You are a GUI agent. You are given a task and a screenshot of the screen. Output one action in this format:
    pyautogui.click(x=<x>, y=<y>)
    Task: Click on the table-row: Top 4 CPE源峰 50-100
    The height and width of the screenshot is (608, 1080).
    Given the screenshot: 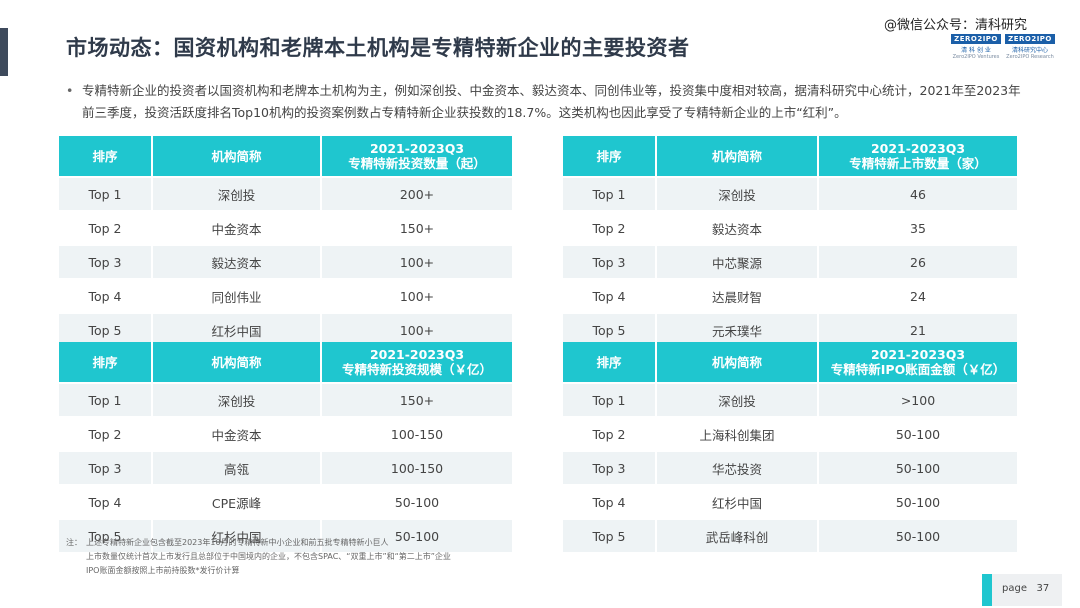 What is the action you would take?
    pyautogui.click(x=285, y=501)
    